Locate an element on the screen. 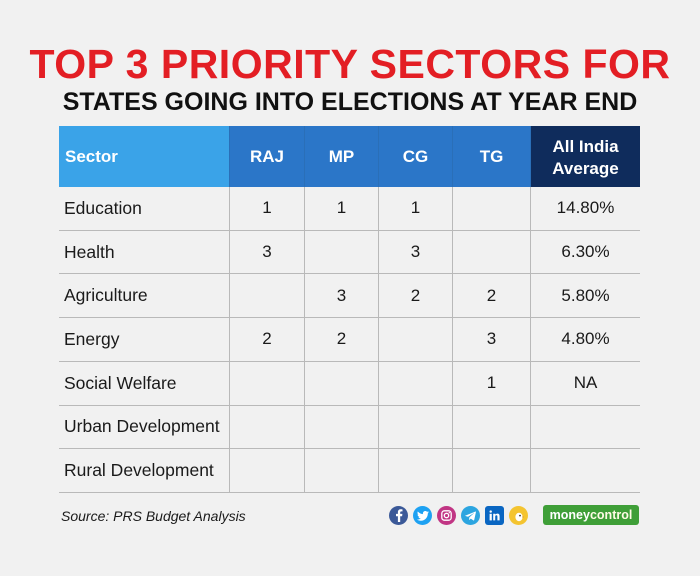 This screenshot has height=576, width=700. table-cell-cg: 3 is located at coordinates (416, 252).